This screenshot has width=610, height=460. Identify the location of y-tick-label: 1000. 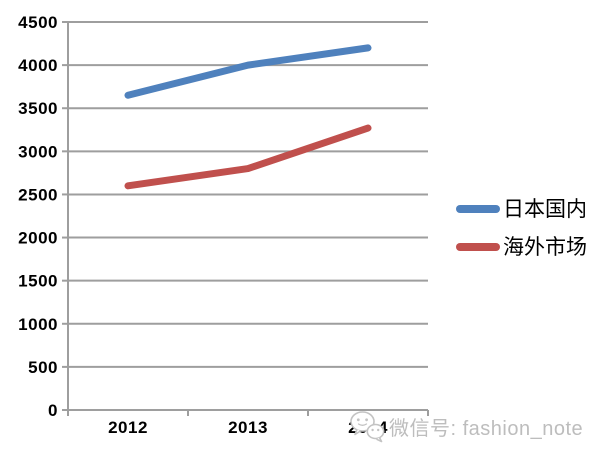
(38, 324).